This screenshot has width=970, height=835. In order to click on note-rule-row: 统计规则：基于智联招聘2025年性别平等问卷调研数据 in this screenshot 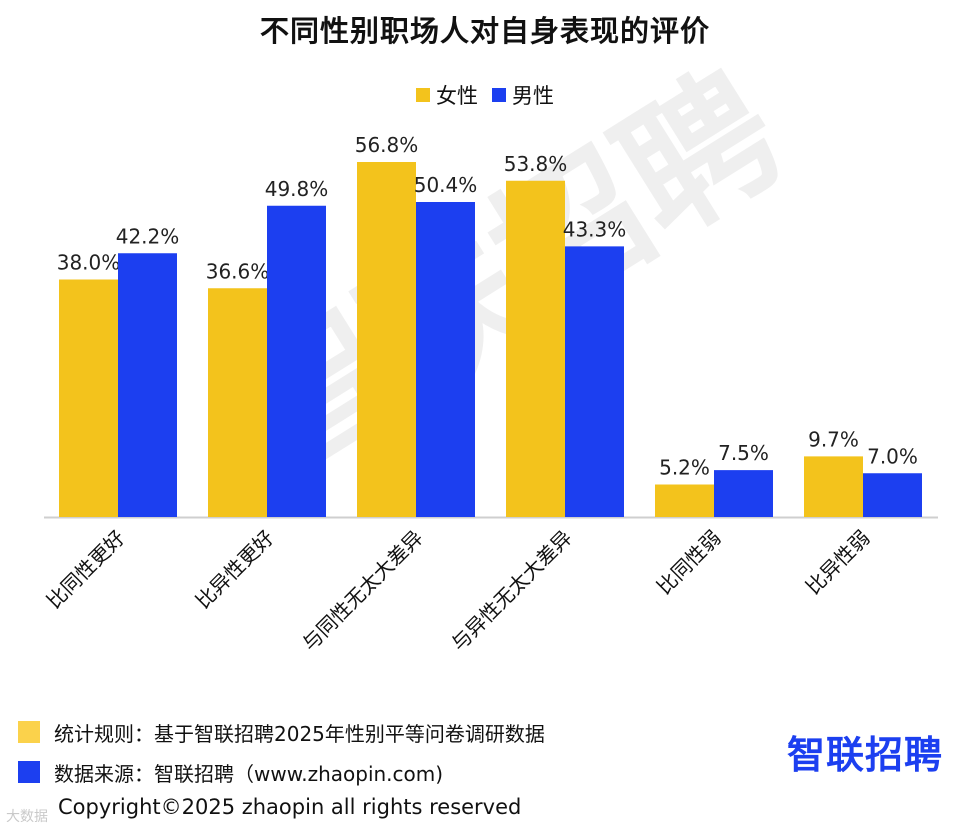, I will do `click(281, 732)`.